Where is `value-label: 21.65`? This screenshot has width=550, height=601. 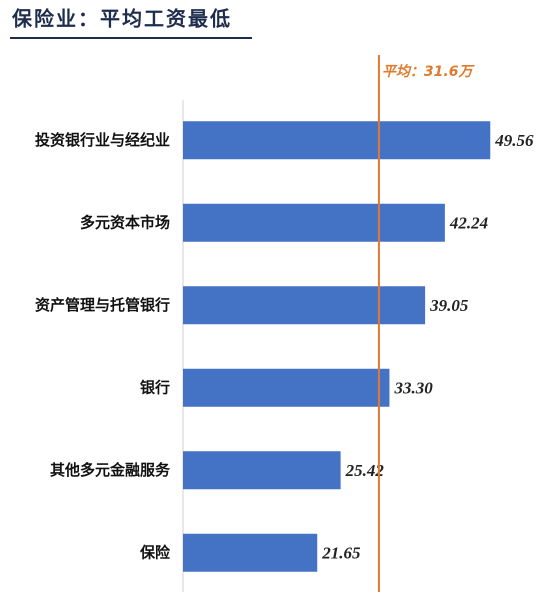 value-label: 21.65 is located at coordinates (341, 553).